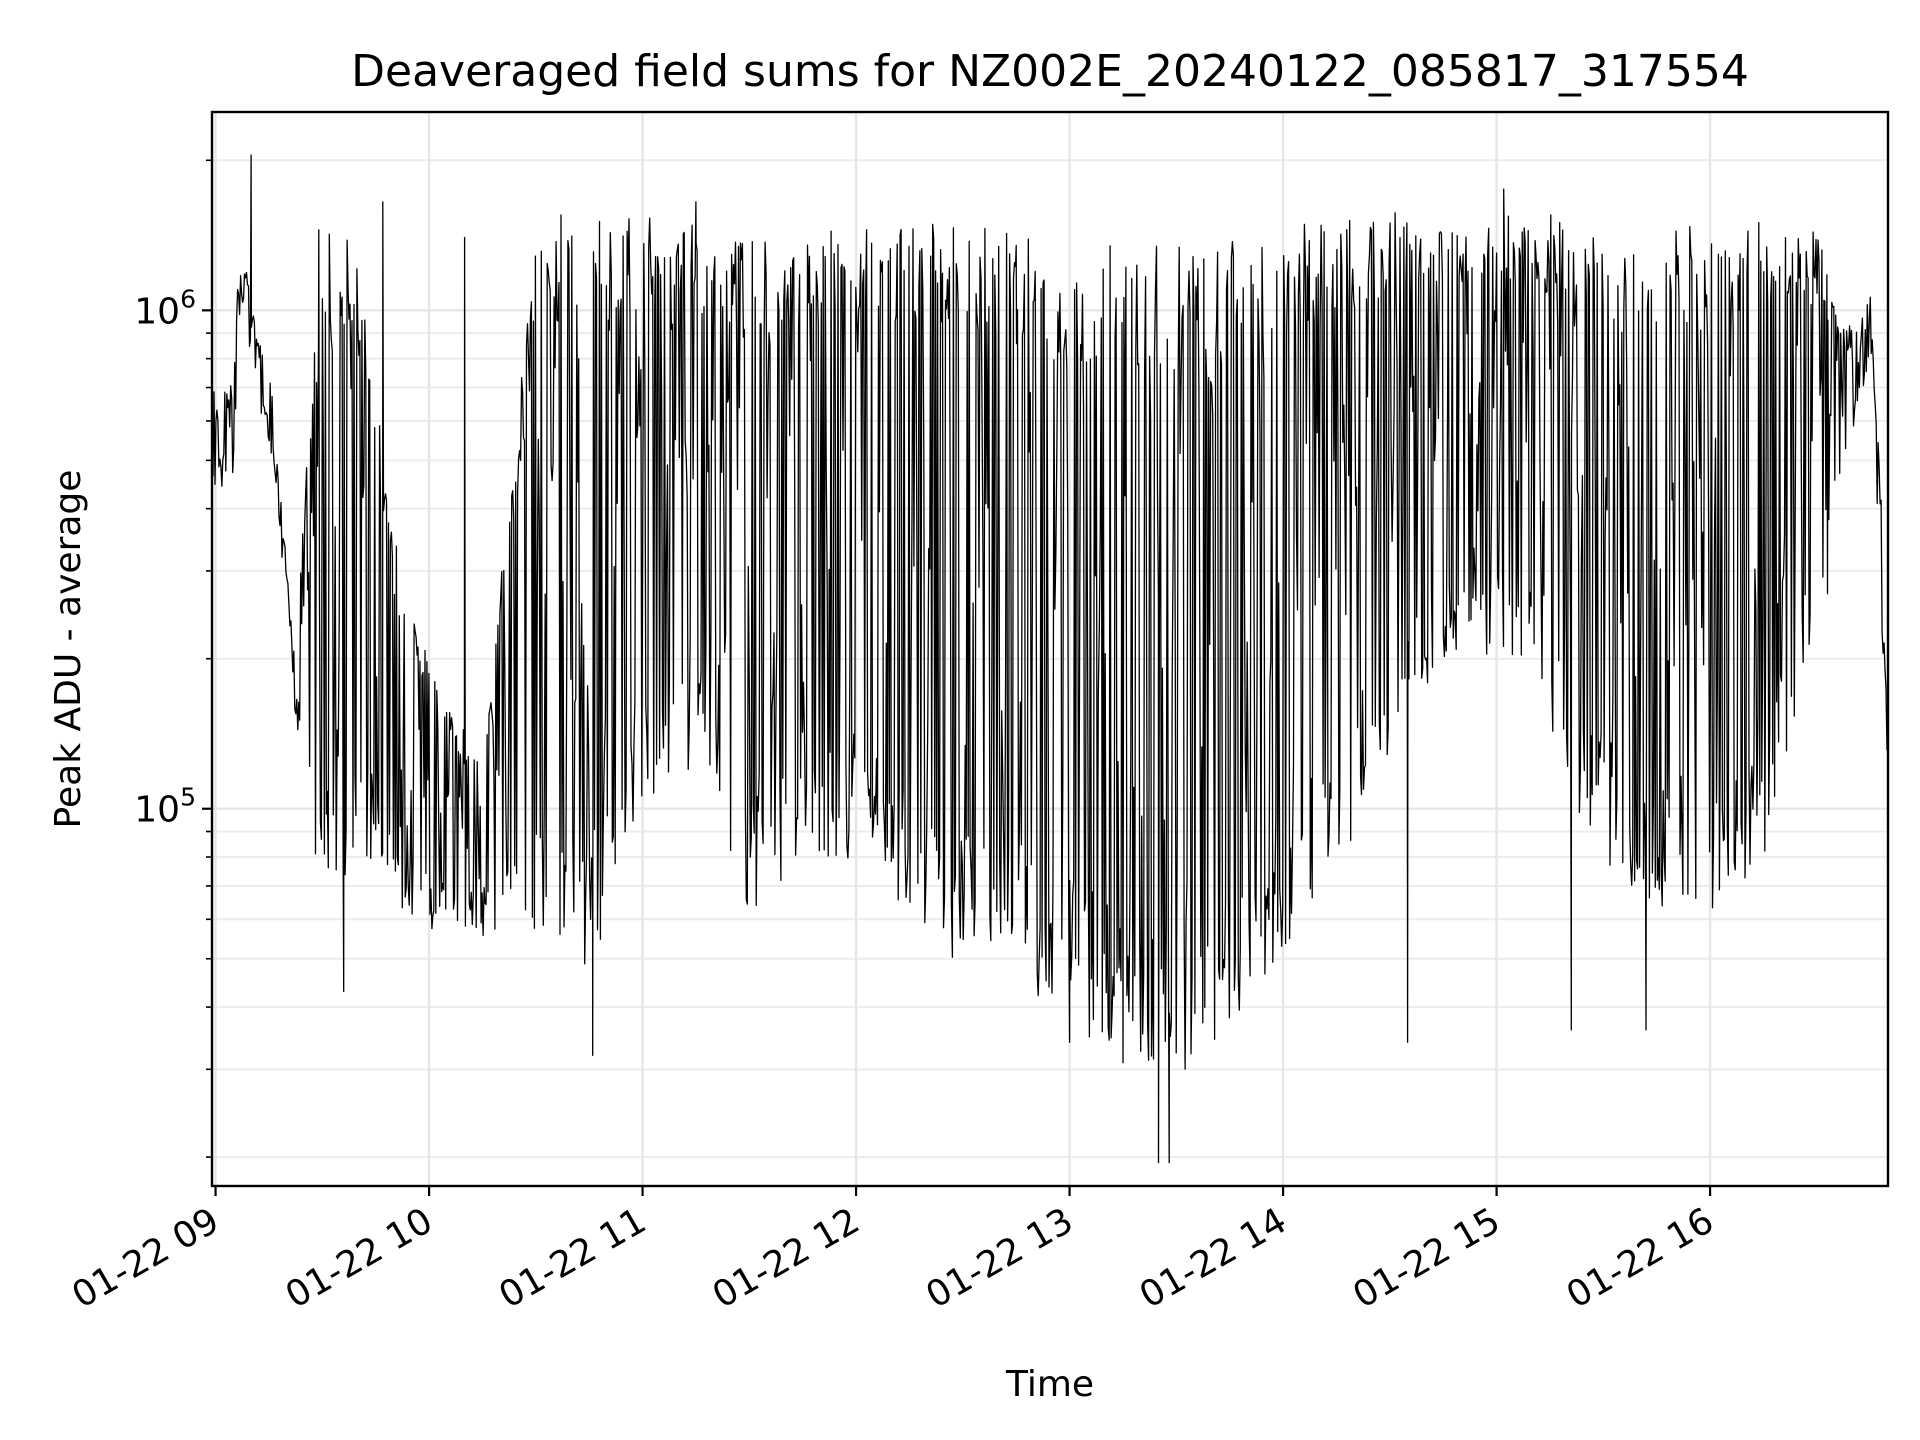  I want to click on x-axis-label: Time, so click(1049, 1384).